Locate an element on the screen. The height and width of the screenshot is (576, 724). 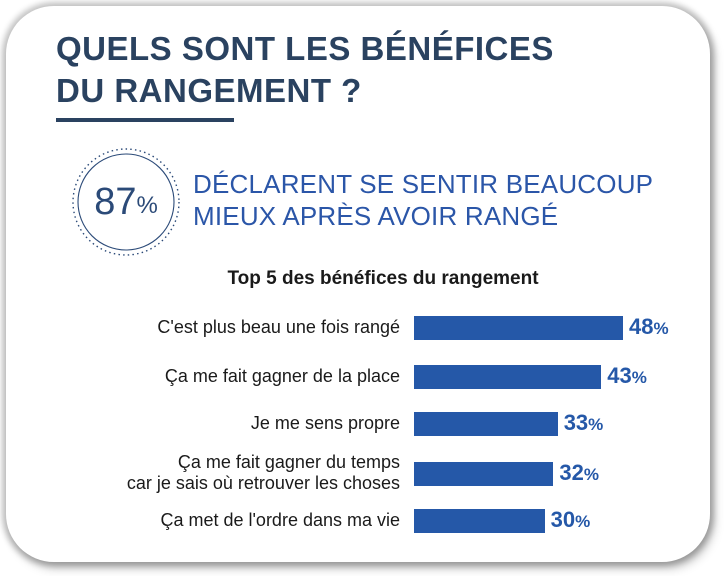
data-label-value: 30 is located at coordinates (563, 519).